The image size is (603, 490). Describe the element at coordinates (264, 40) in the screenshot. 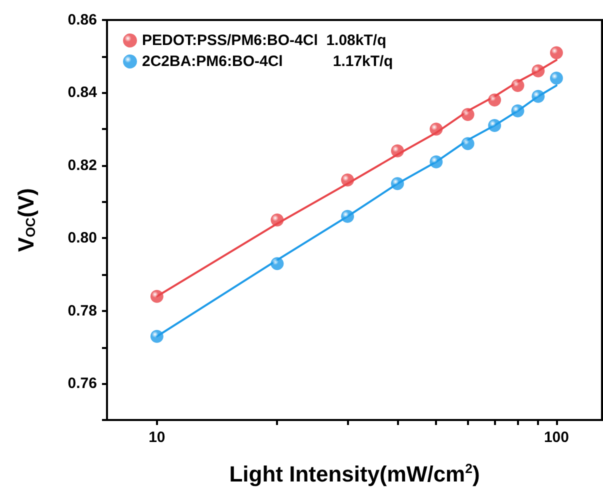

I see `legend-label: PEDOT:PSS/PM6:BO-4Cl 1.08kT/q` at that location.